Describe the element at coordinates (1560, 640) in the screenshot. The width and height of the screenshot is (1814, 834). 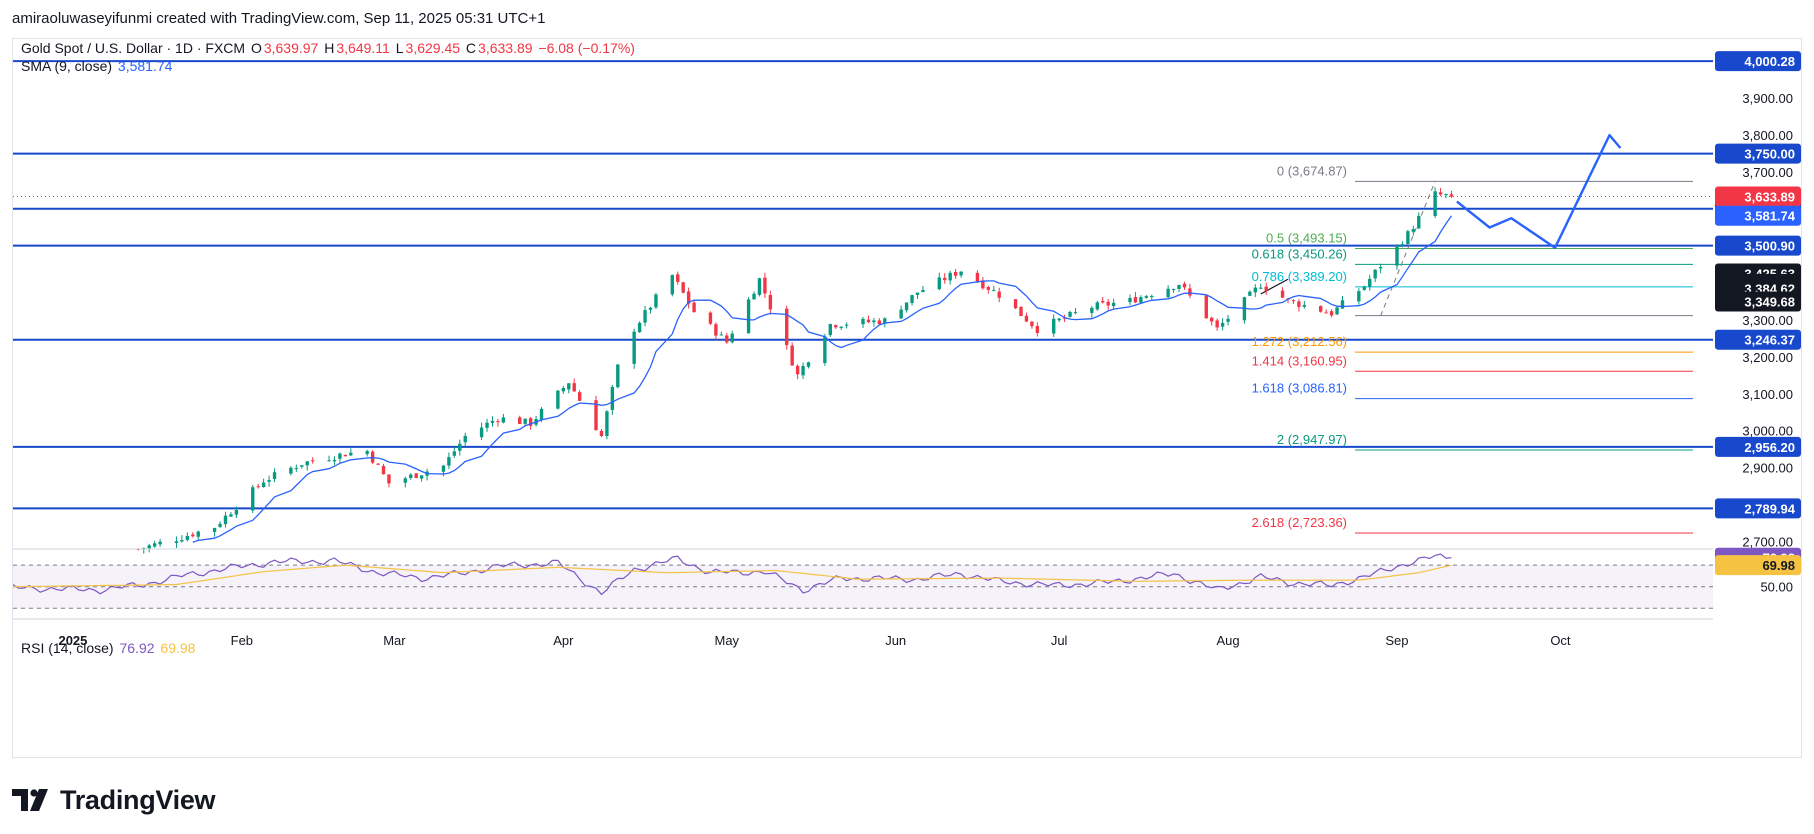
I see `time-axis-tick-label: Oct` at that location.